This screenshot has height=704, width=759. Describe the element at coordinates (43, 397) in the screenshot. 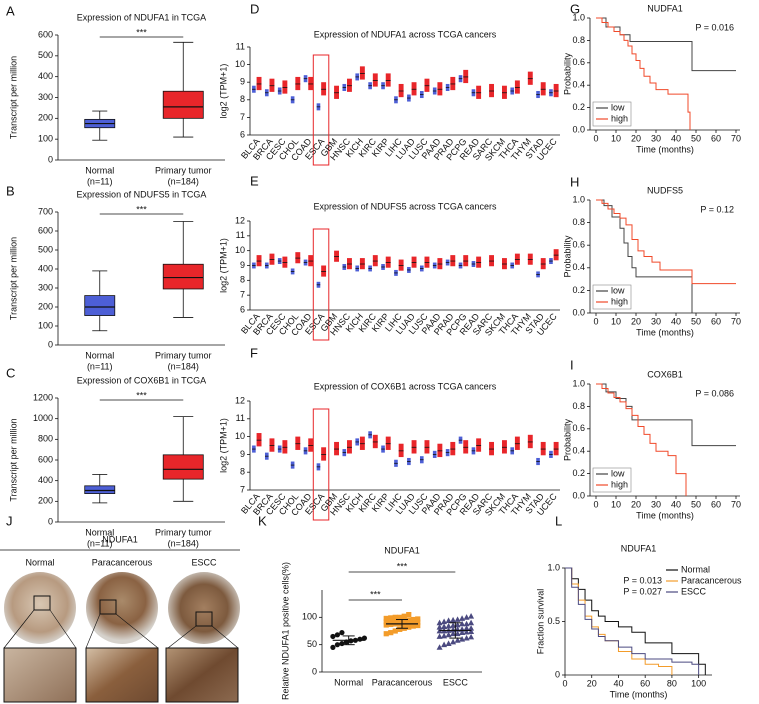

I see `y-tick-label: 1200` at that location.